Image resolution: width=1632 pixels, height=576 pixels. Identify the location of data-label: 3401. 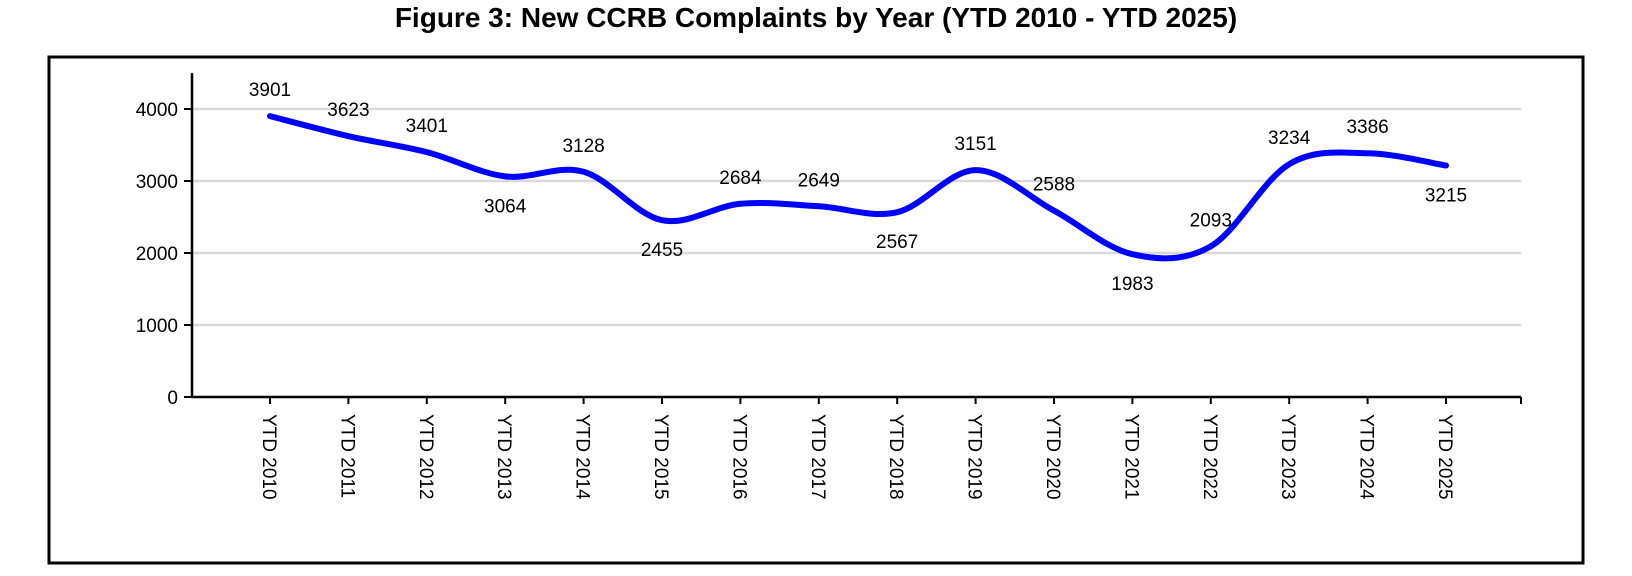
(427, 126).